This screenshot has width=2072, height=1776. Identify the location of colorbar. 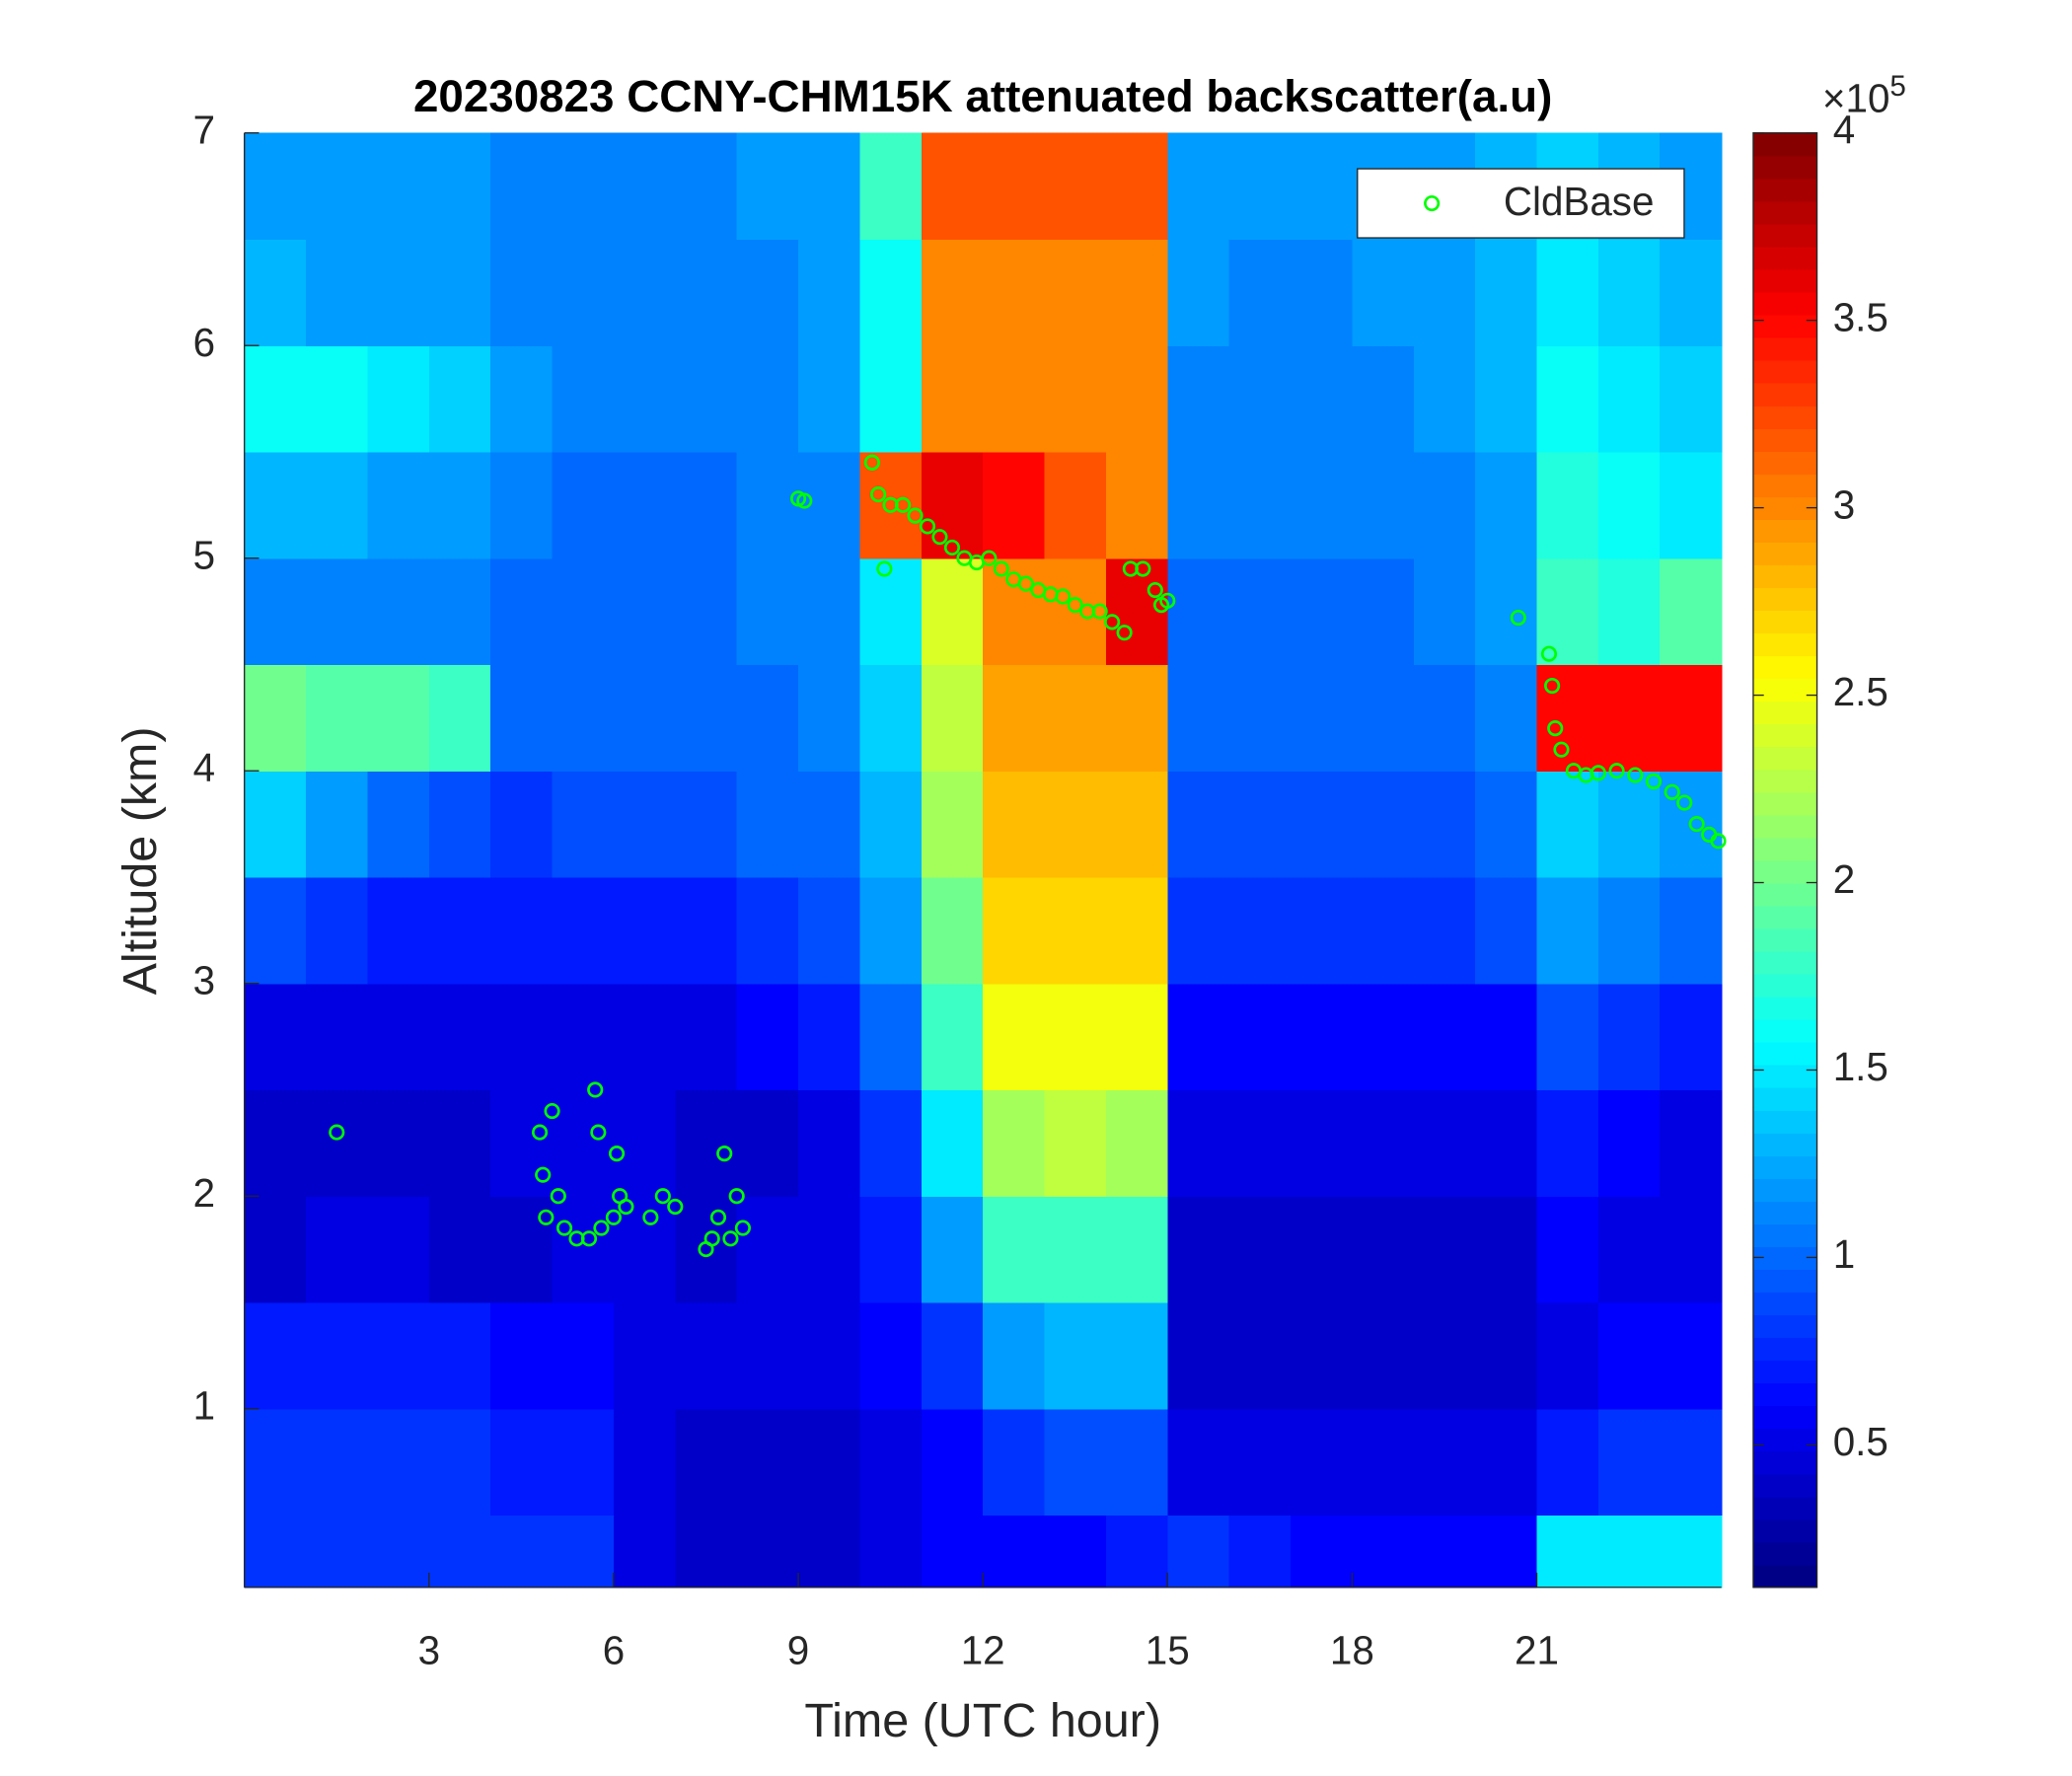
(1785, 861).